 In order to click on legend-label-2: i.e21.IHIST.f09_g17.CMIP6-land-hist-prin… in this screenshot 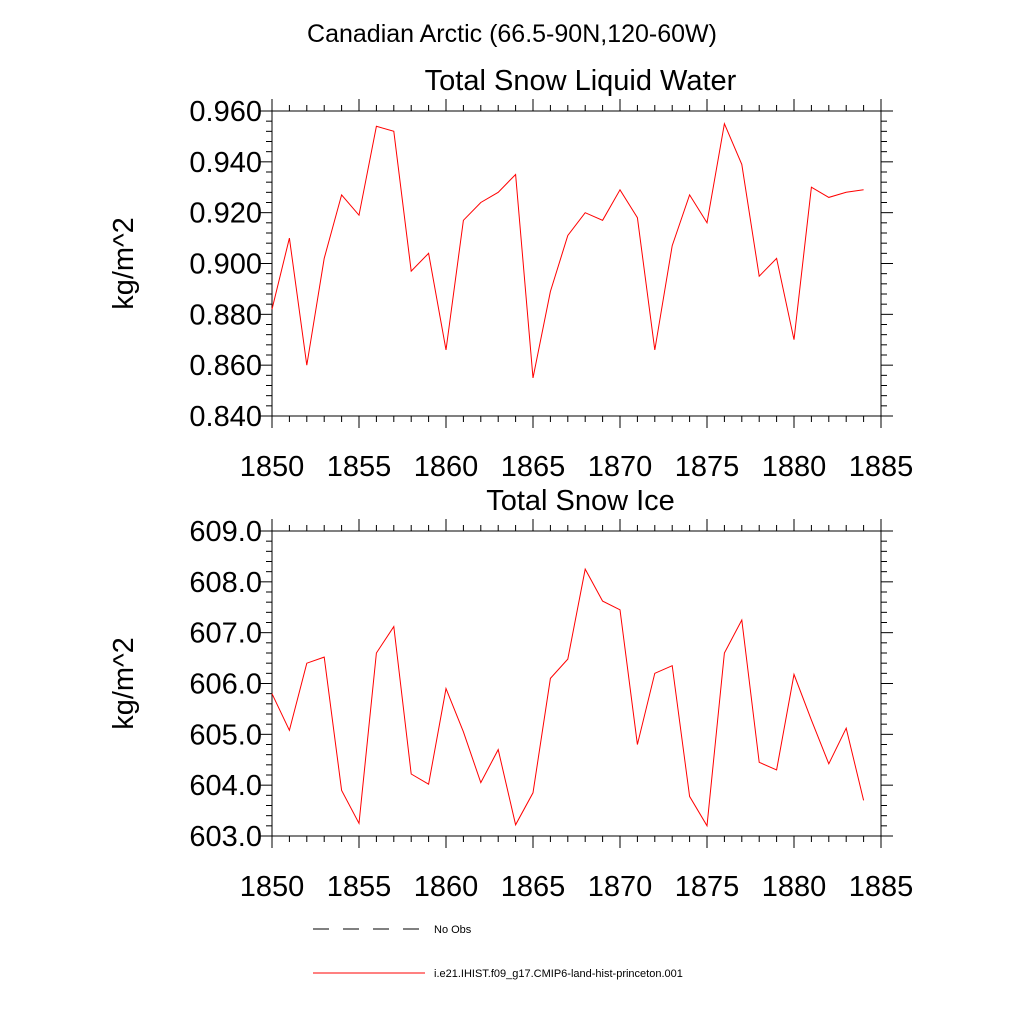, I will do `click(558, 974)`.